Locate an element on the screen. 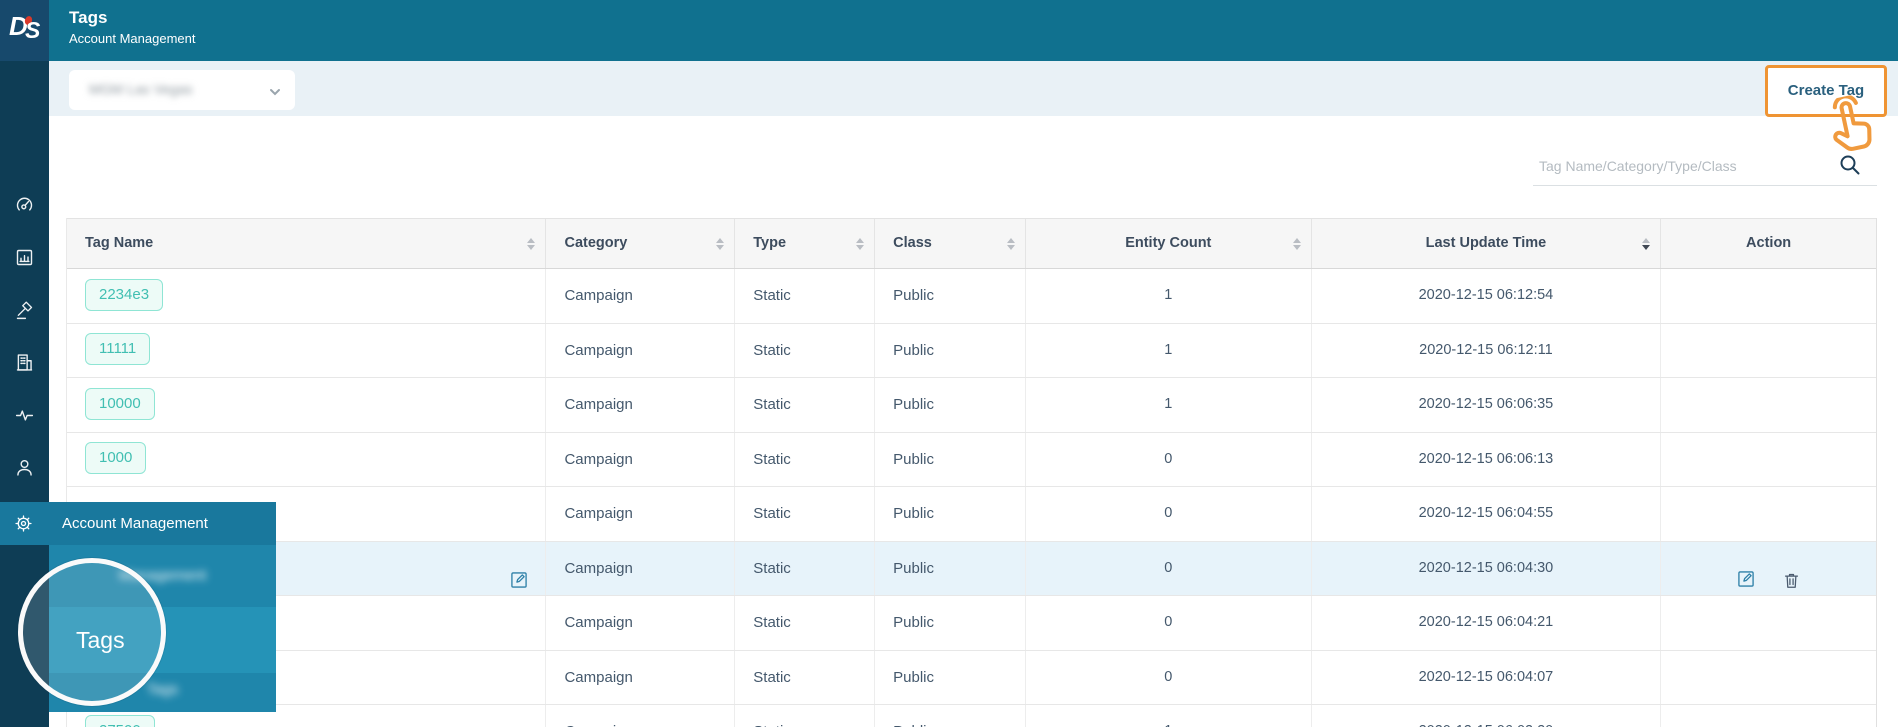 The height and width of the screenshot is (727, 1898). column-header-type: Type is located at coordinates (805, 243).